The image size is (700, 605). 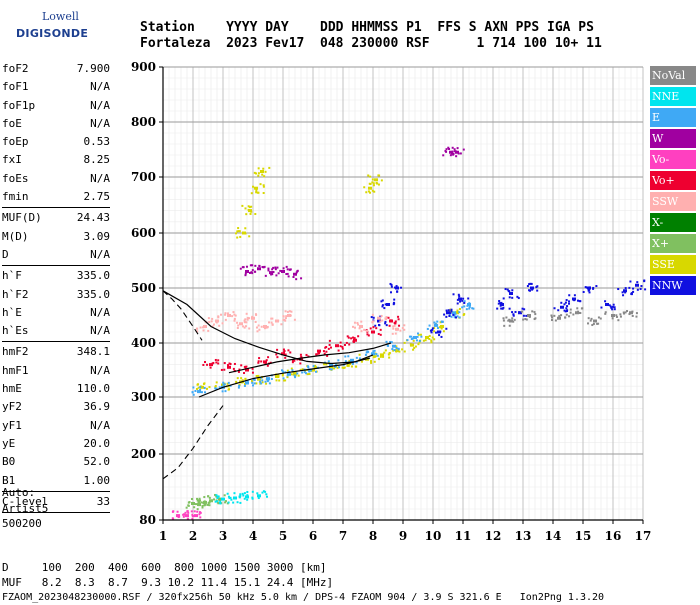 What do you see at coordinates (56, 502) in the screenshot?
I see `param-row-c-level: C-level 33` at bounding box center [56, 502].